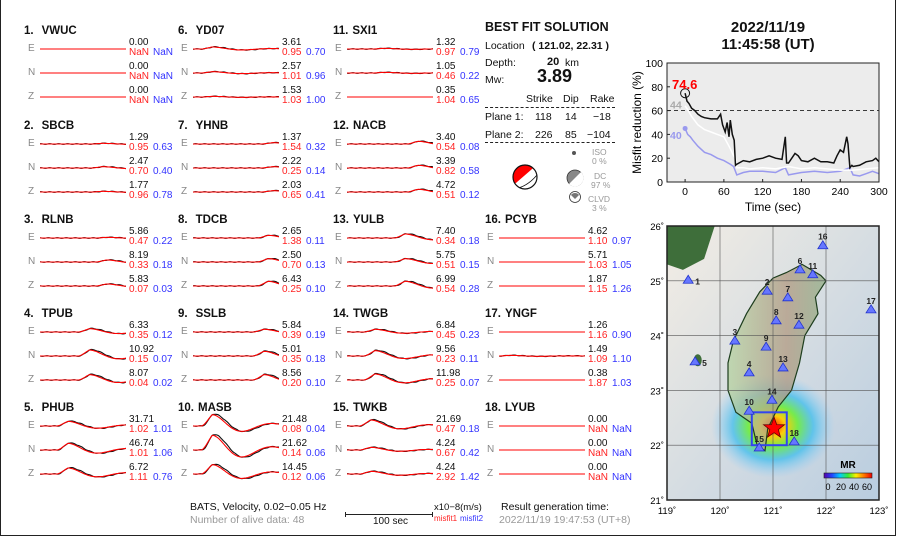 The height and width of the screenshot is (541, 902). What do you see at coordinates (685, 192) in the screenshot?
I see `x-tick-label: 0` at bounding box center [685, 192].